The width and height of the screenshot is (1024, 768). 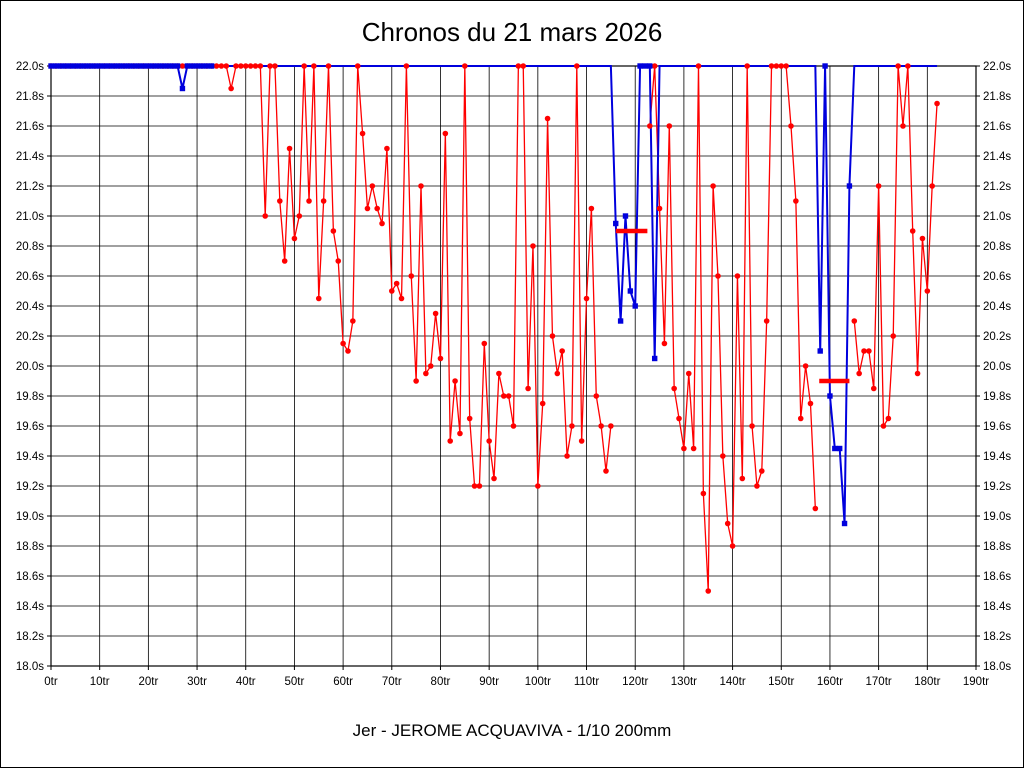 What do you see at coordinates (30, 667) in the screenshot?
I see `y-tick-label-left: 18.0s` at bounding box center [30, 667].